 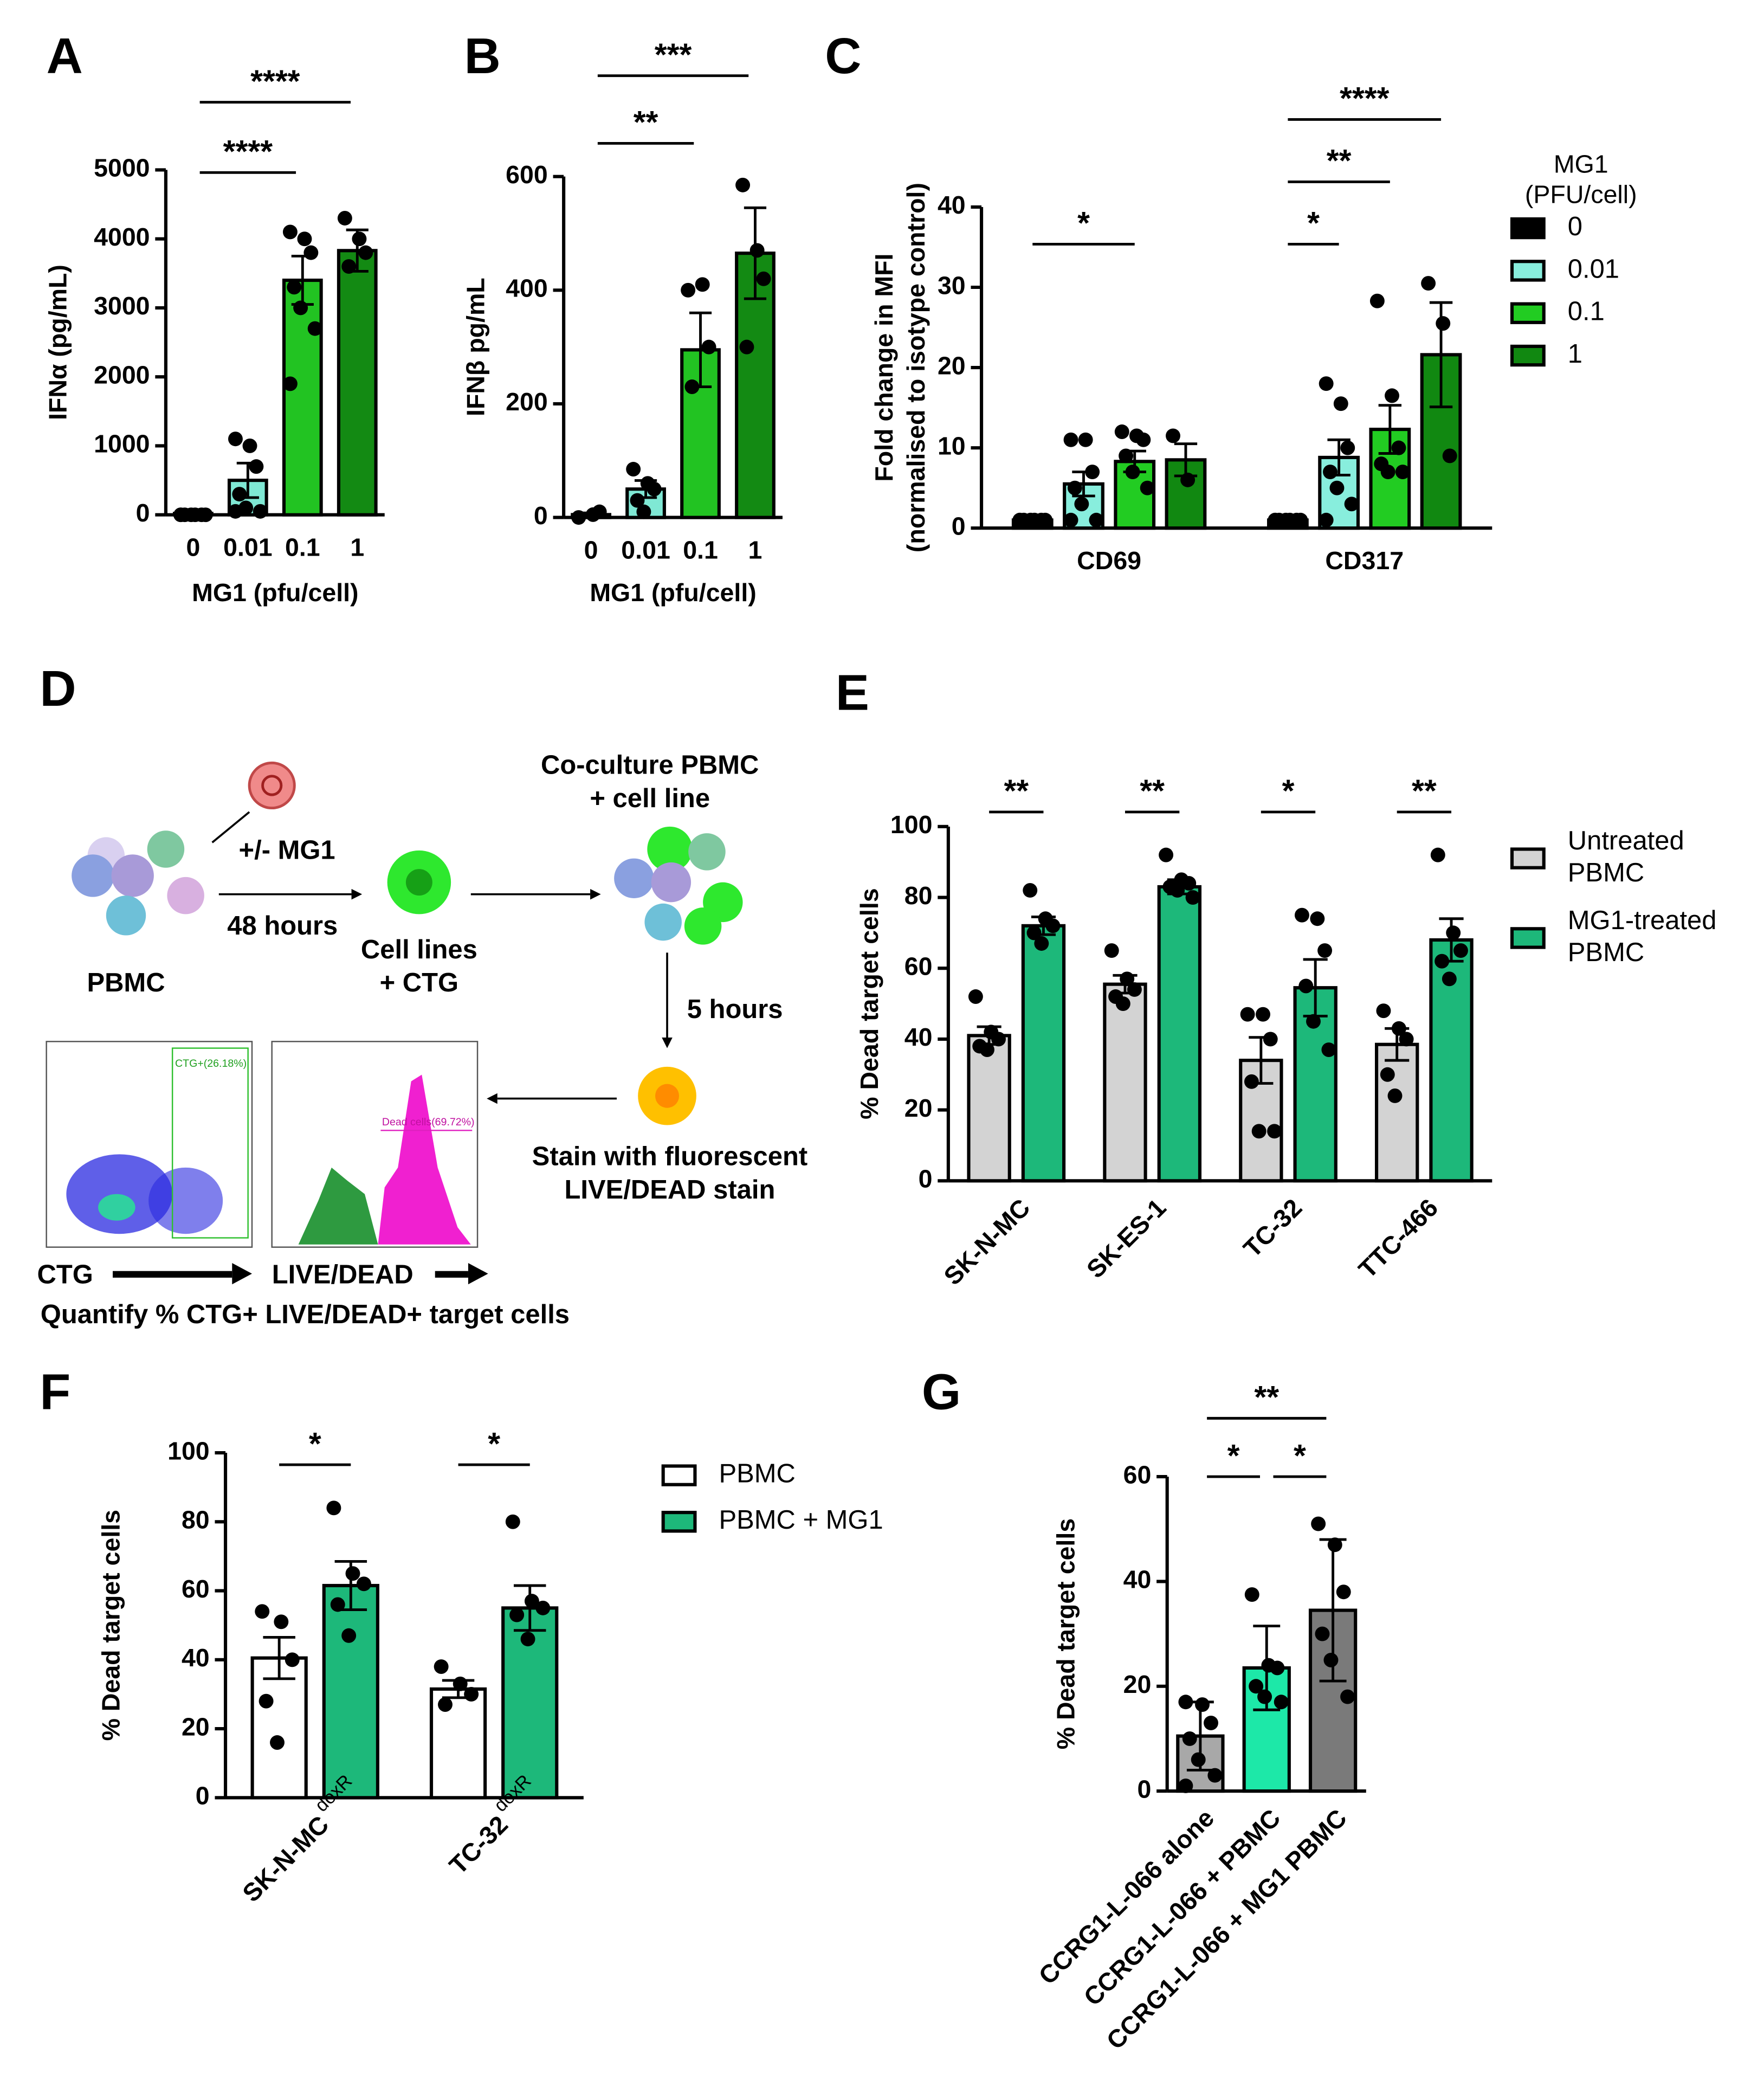 I want to click on x-tick-group: CCRG1-L-066 + MG1 PBMC, so click(x=1227, y=1928).